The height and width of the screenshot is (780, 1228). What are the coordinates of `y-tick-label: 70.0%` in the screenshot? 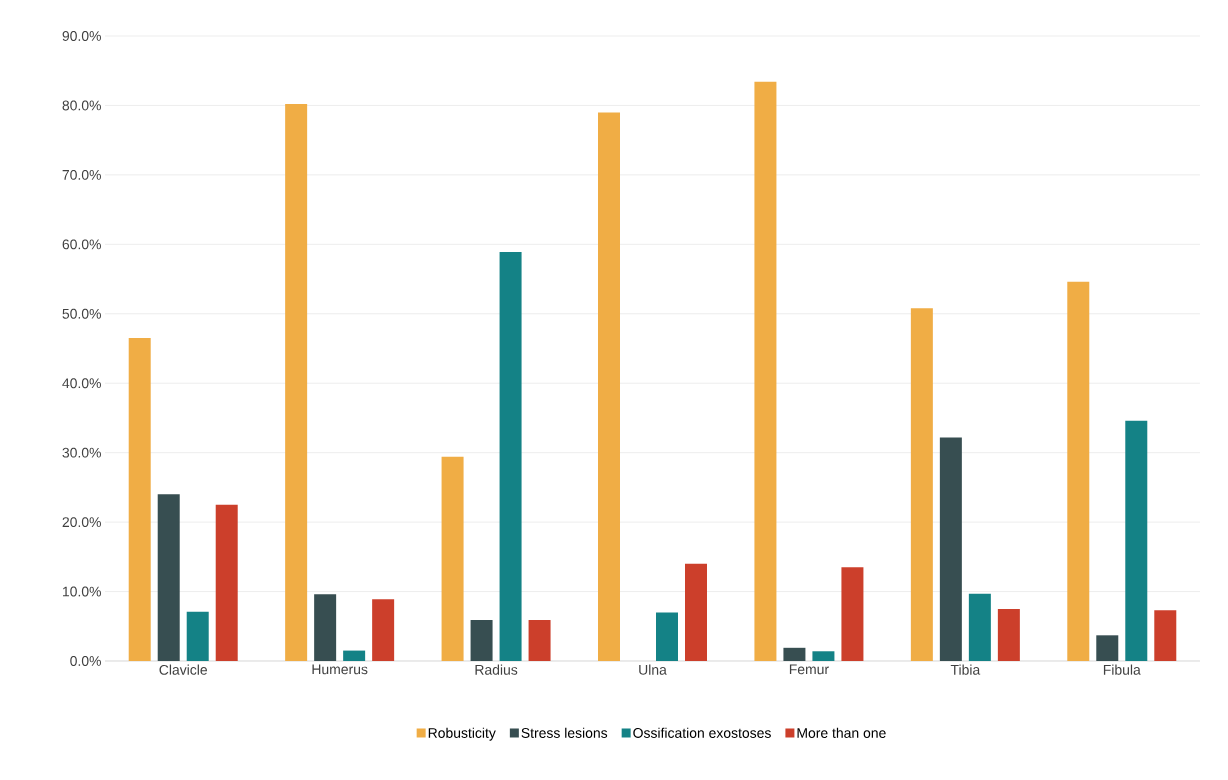 It's located at (81, 174).